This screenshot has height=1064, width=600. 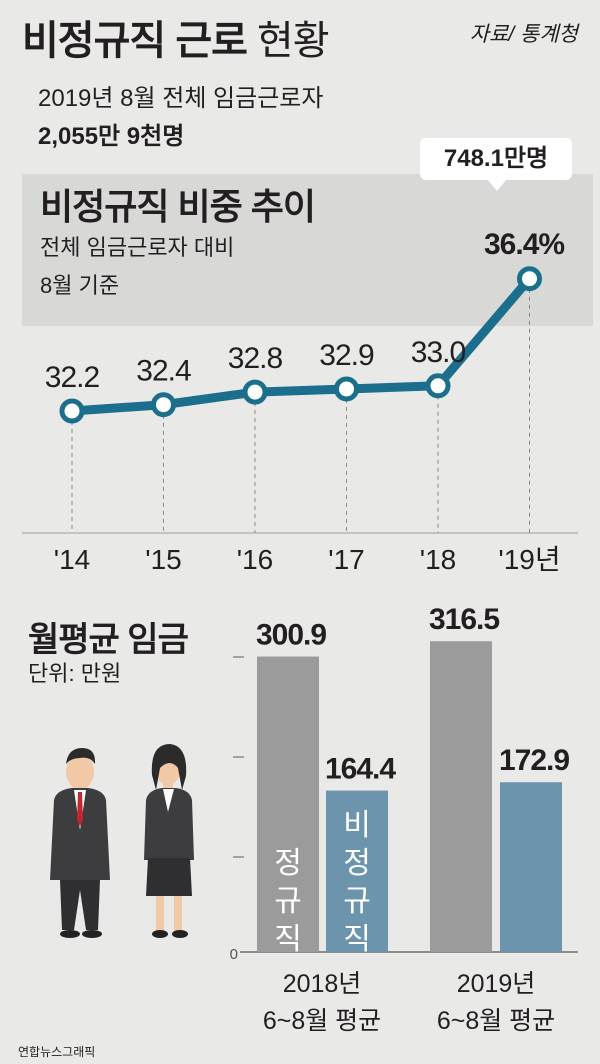 I want to click on y-zero-label: 0, so click(x=234, y=954).